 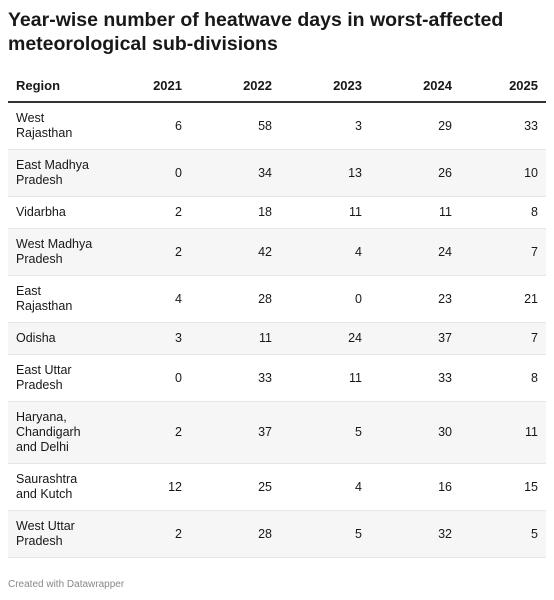 I want to click on table-row: East Rajasthan 4 28 0 23 21, so click(x=277, y=299).